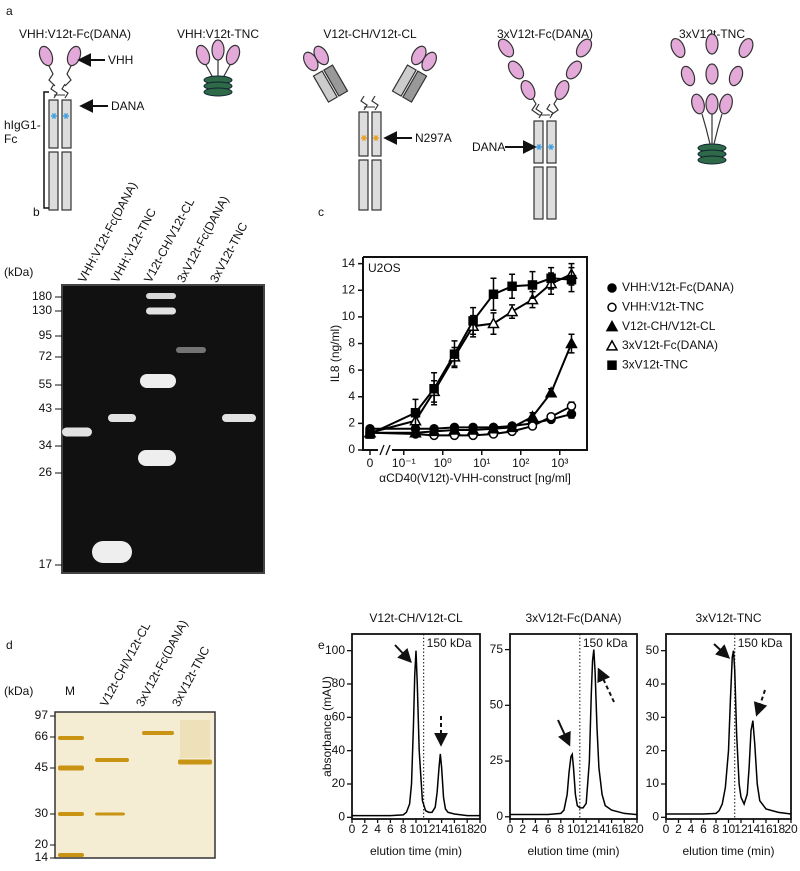  What do you see at coordinates (497, 760) in the screenshot?
I see `y-tick-label: 25` at bounding box center [497, 760].